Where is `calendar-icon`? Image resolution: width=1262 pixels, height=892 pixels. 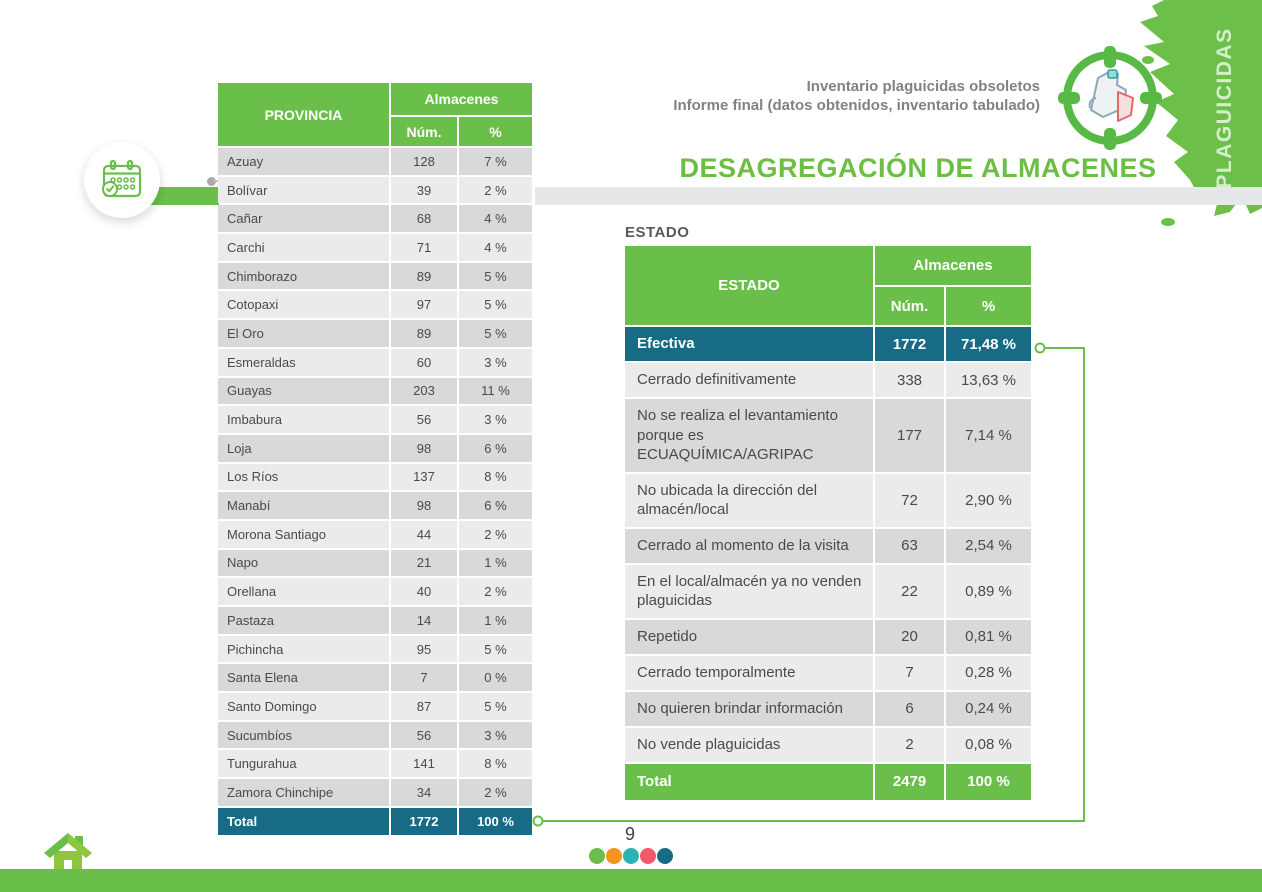 calendar-icon is located at coordinates (122, 178).